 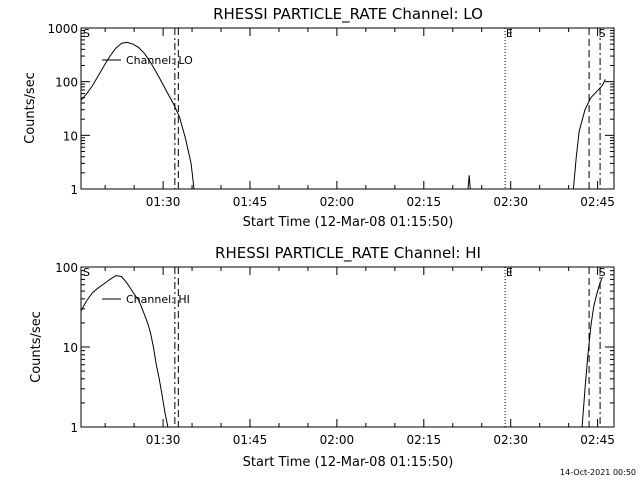 What do you see at coordinates (348, 253) in the screenshot?
I see `chart-title-hi: RHESSI PARTICLE_RATE Channel: HI` at bounding box center [348, 253].